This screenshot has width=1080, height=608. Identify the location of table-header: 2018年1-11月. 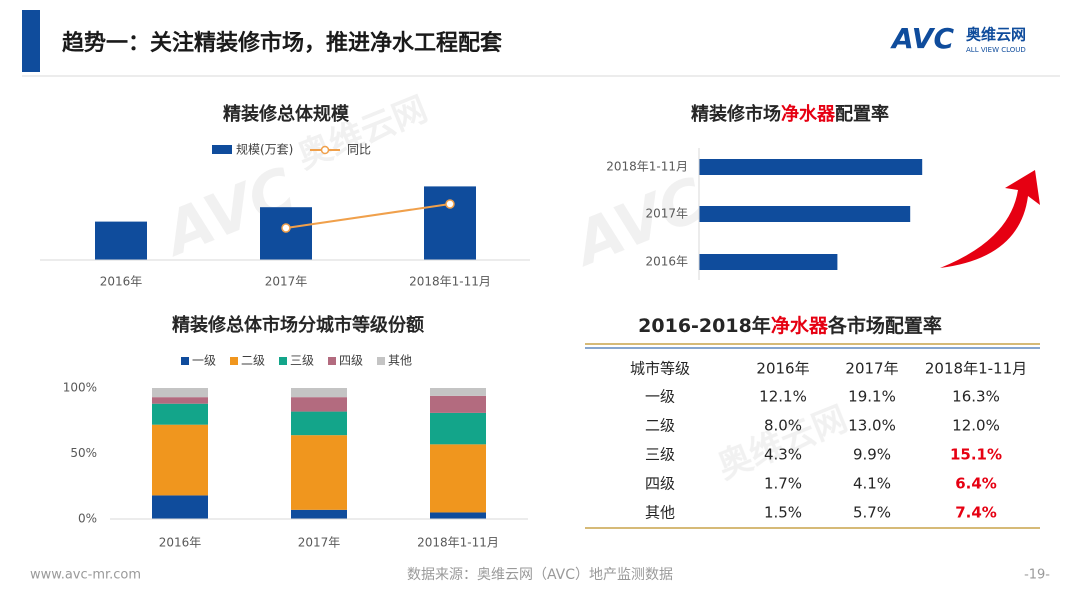
(976, 369).